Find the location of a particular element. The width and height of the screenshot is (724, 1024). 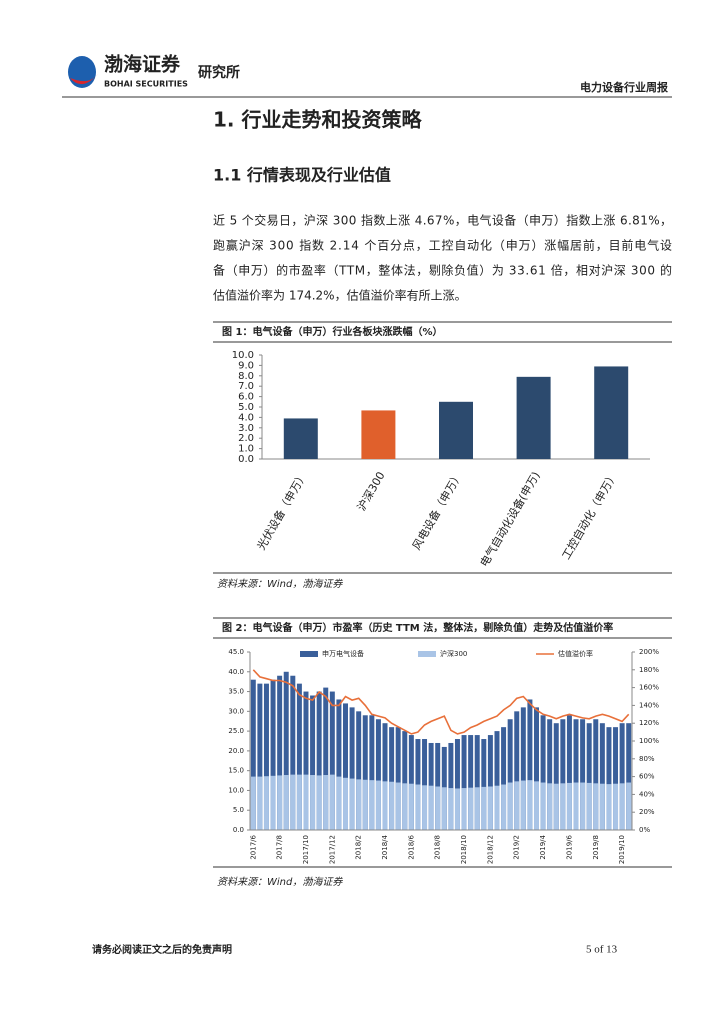

y-tick-label: 25.0 is located at coordinates (236, 731).